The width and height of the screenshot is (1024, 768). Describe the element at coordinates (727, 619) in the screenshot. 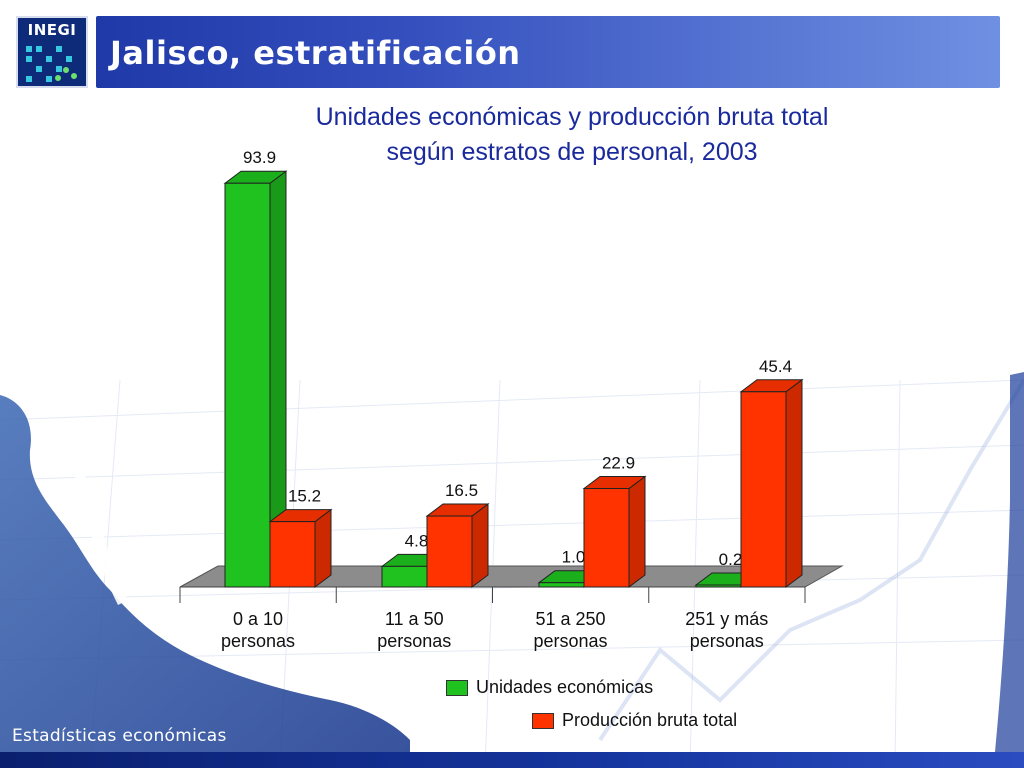

I see `x-tick-label-line: 251 y más` at that location.